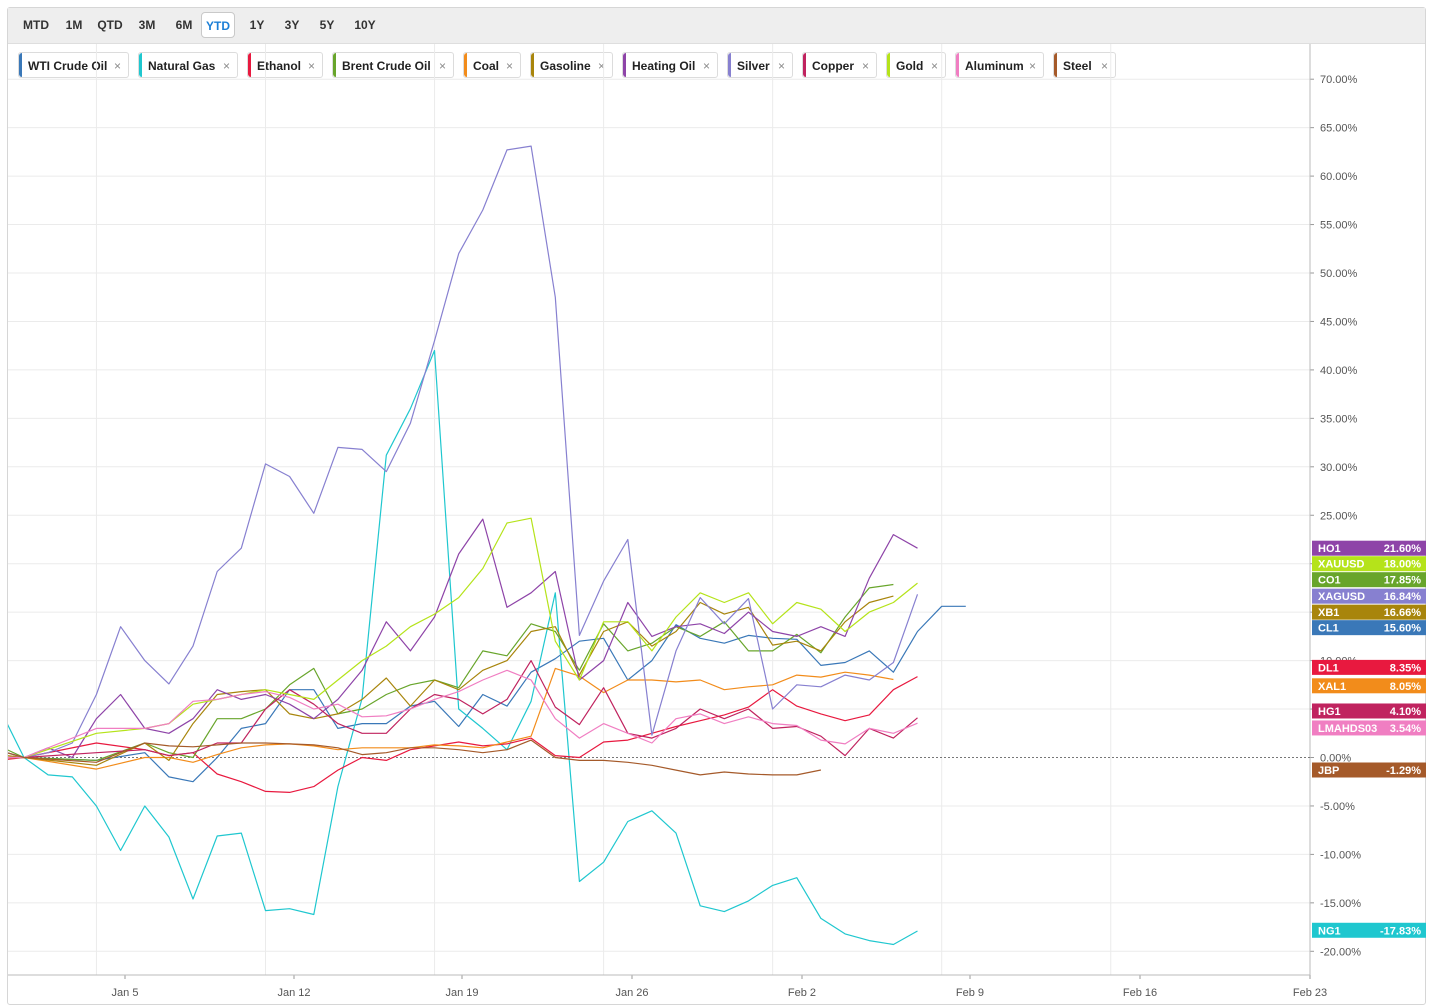 The image size is (1434, 1007). Describe the element at coordinates (1339, 516) in the screenshot. I see `y-tick-label: 25.00%` at that location.